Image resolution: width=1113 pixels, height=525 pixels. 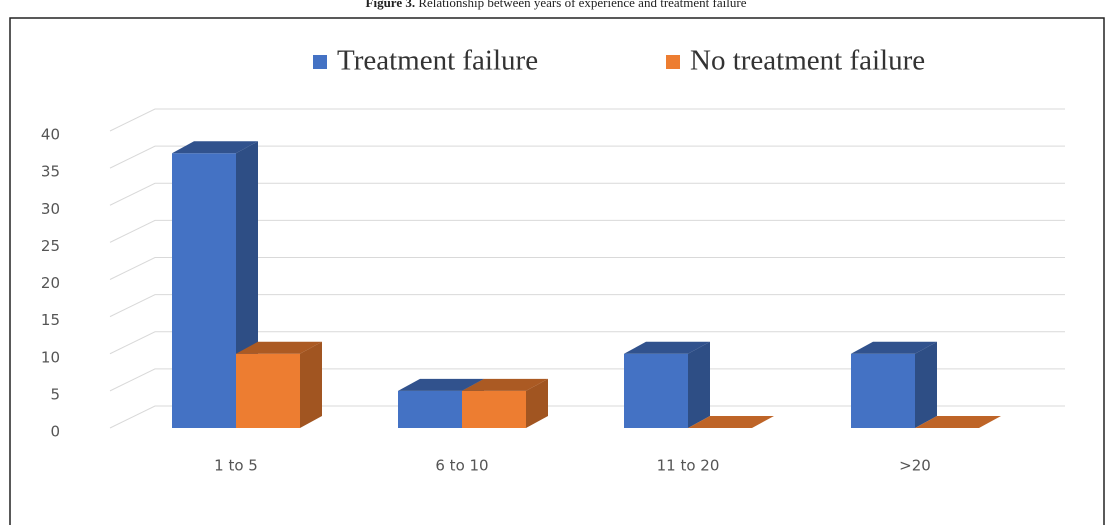 What do you see at coordinates (50, 320) in the screenshot?
I see `y-tick-label: 15` at bounding box center [50, 320].